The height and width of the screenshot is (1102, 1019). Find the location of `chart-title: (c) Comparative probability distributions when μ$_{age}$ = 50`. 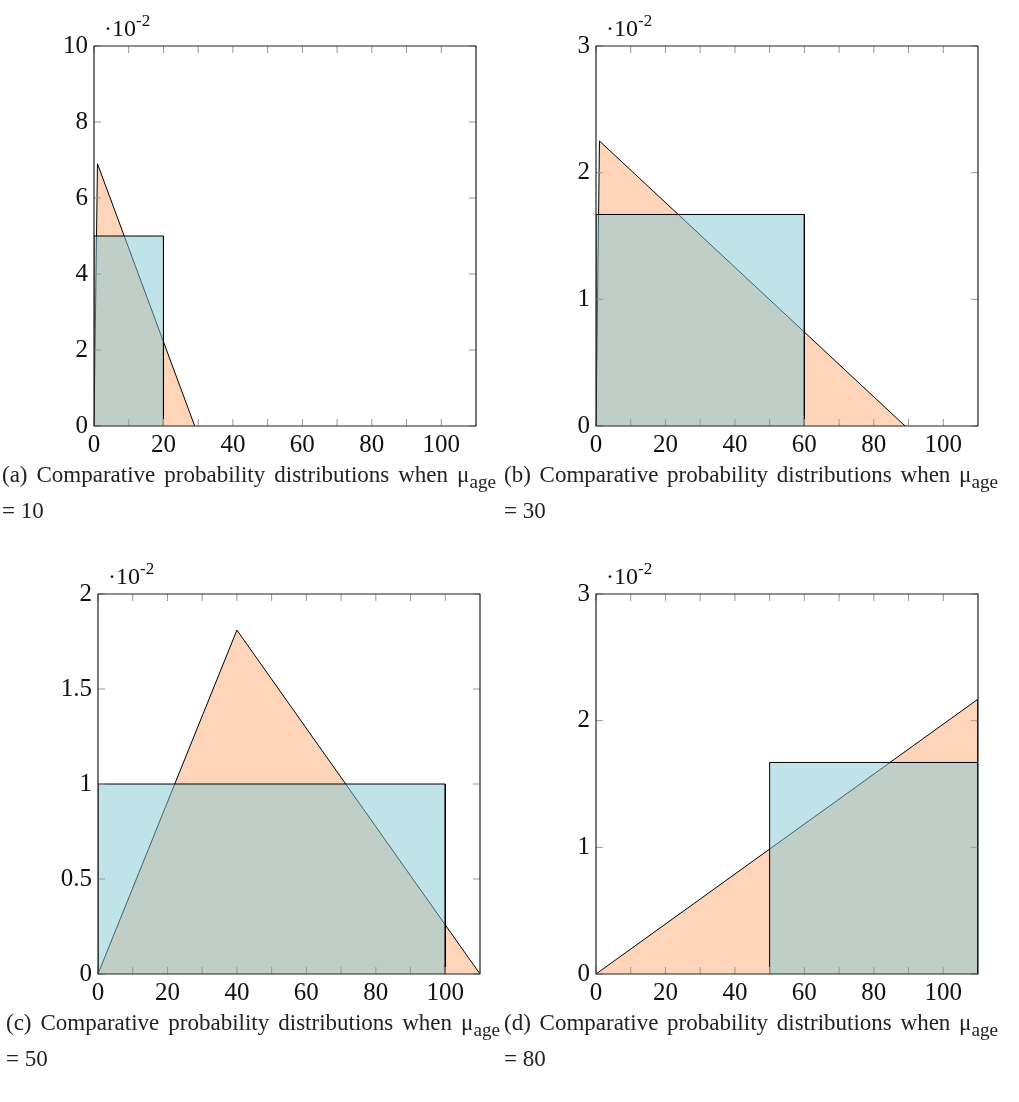

chart-title: (c) Comparative probability distributions when μ$_{age}$ = 50 is located at coordinates (253, 1040).